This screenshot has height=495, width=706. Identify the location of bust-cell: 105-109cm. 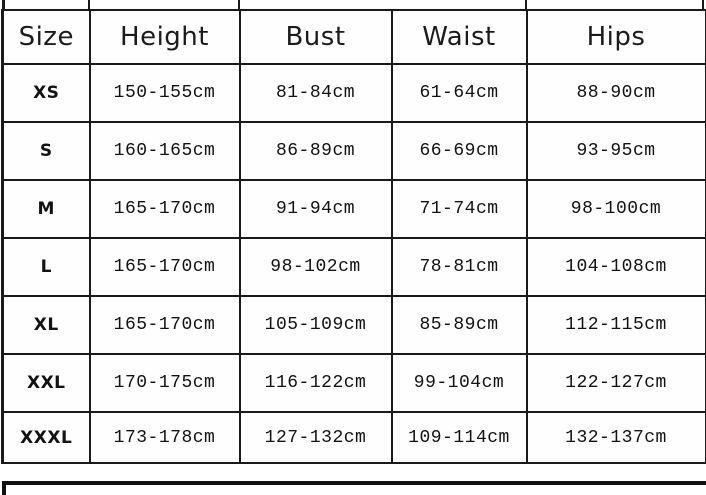
(315, 325).